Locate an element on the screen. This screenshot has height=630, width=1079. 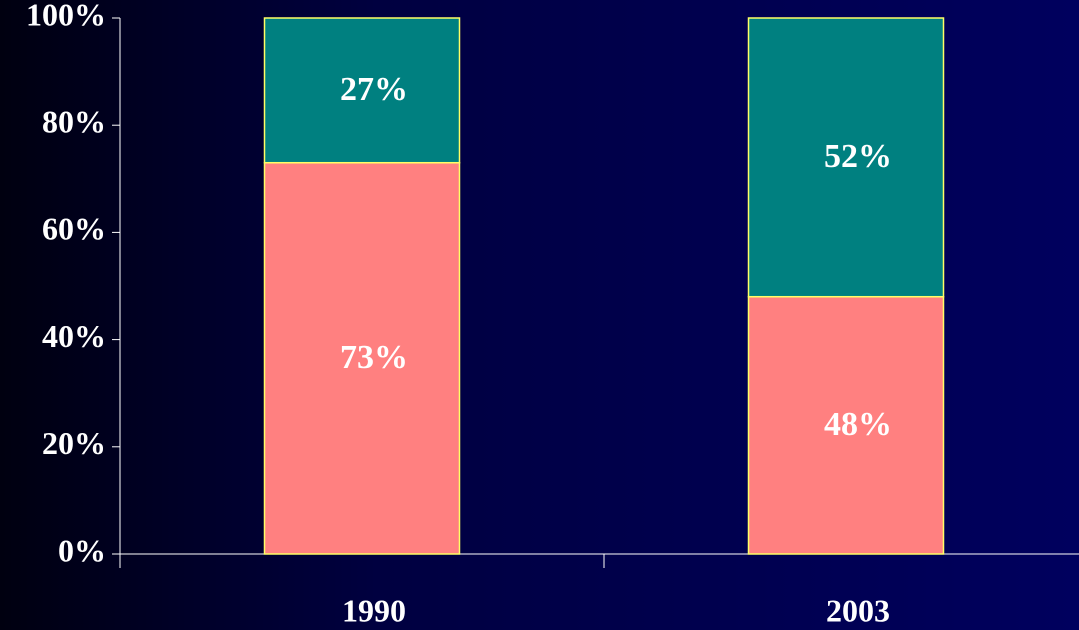
x-tick-label: 1990 is located at coordinates (374, 610).